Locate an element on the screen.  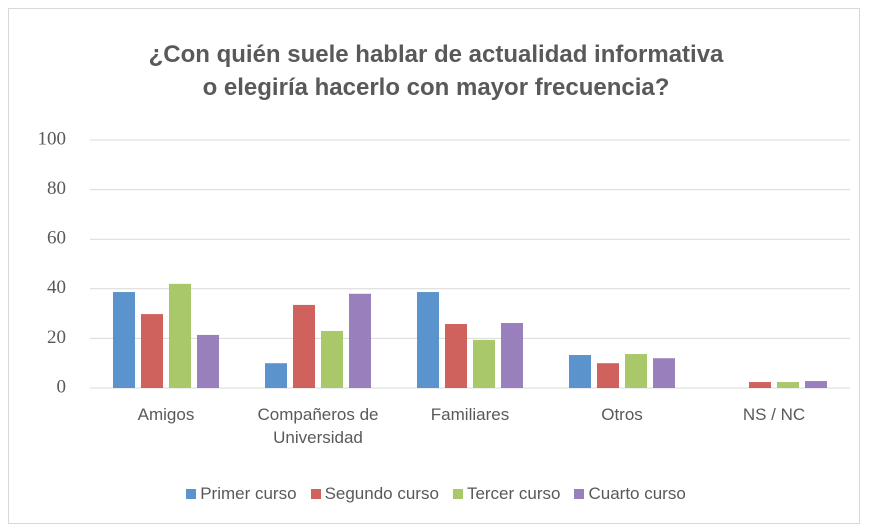
y-tick-label: 20 is located at coordinates (56, 337).